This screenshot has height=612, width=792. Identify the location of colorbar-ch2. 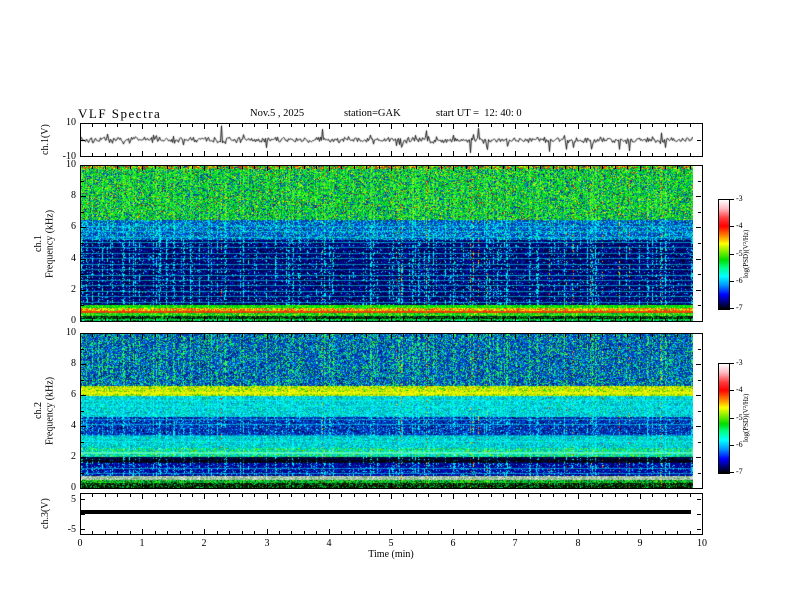
(724, 418).